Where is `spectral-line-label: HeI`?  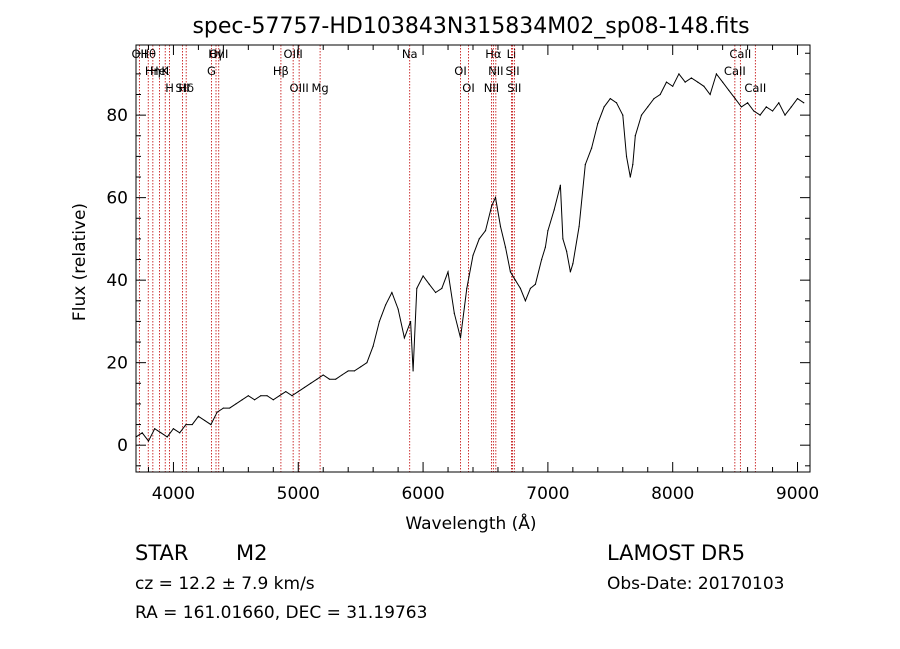
spectral-line-label: HeI is located at coordinates (159, 71).